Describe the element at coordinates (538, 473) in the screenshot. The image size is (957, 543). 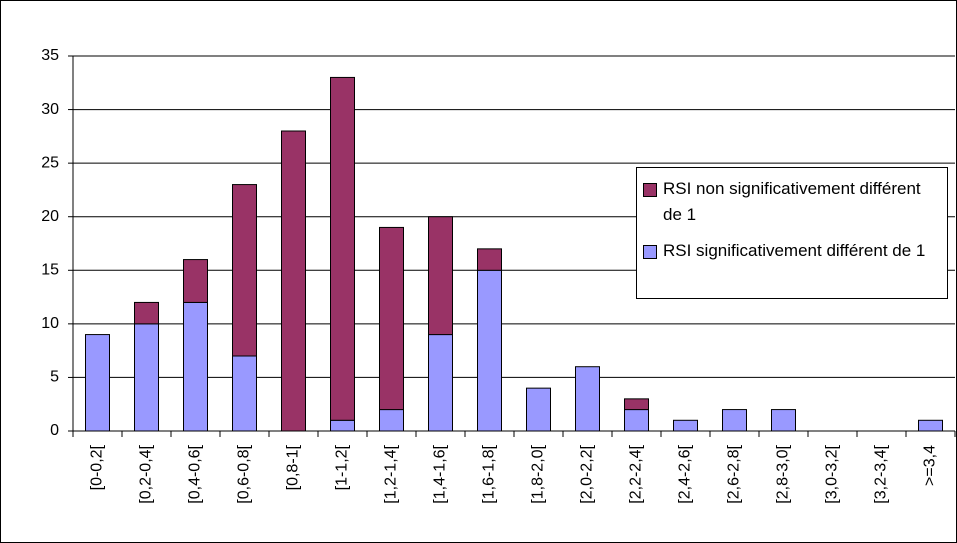
I see `x-tick-label: [1,8-2,0[` at that location.